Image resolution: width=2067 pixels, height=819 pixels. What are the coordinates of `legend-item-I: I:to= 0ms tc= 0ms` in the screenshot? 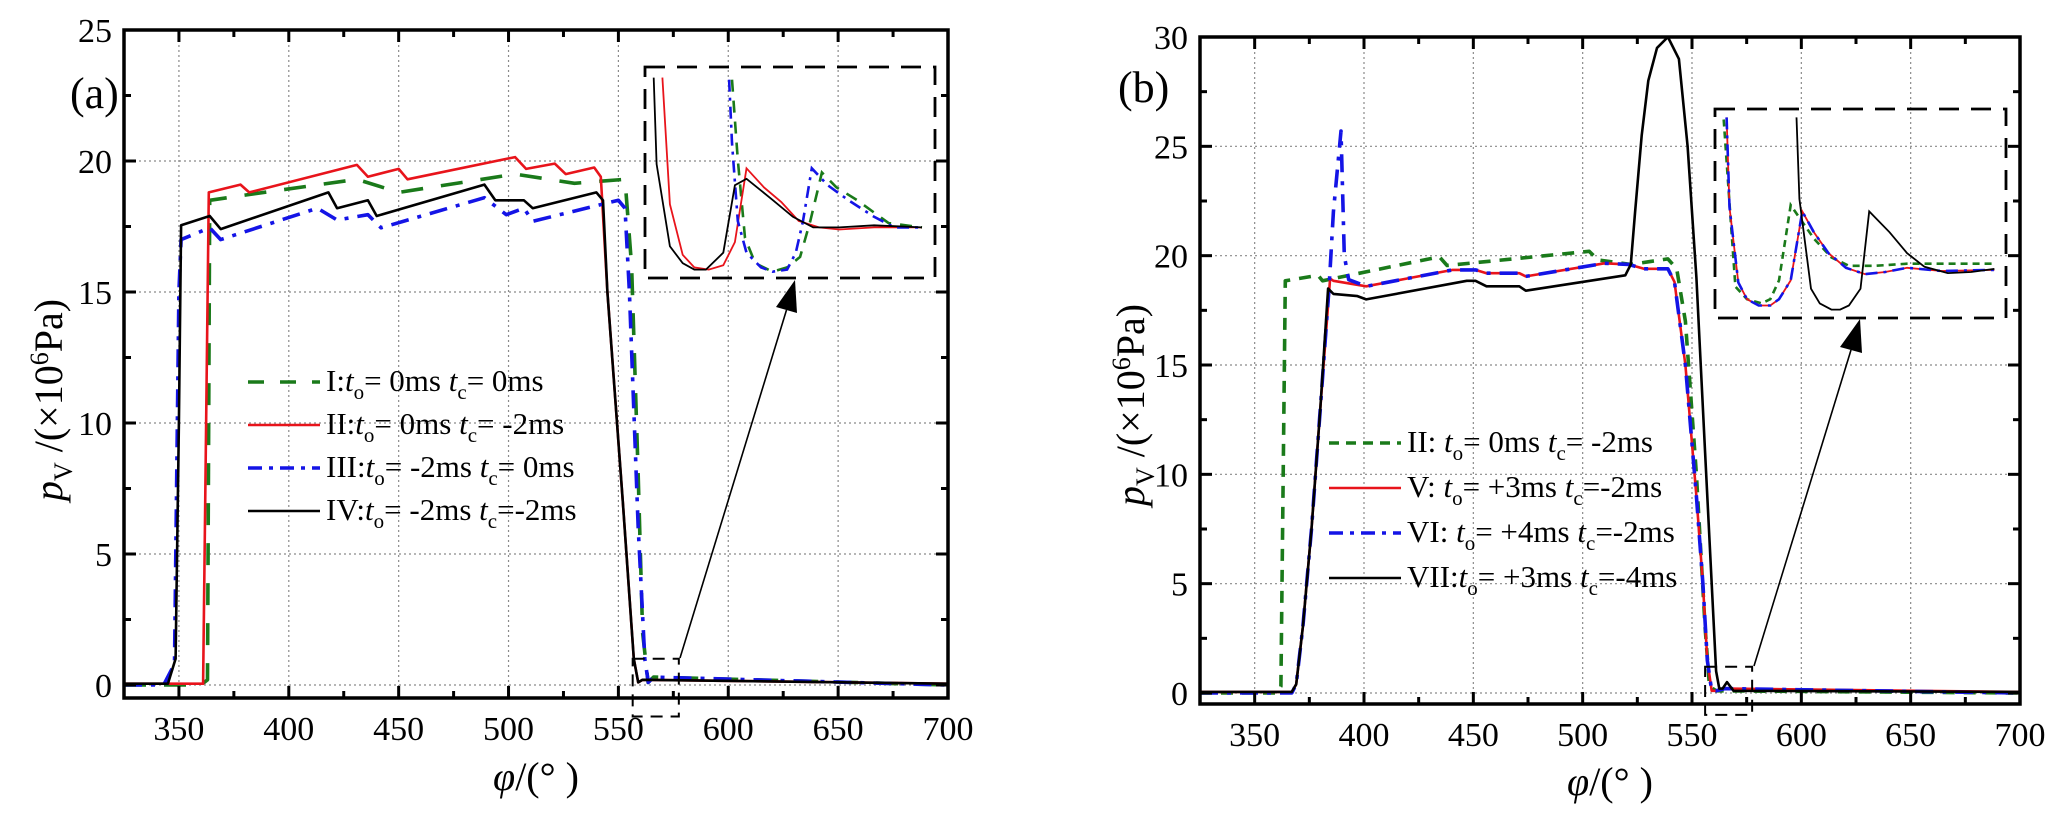 It's located at (396, 383).